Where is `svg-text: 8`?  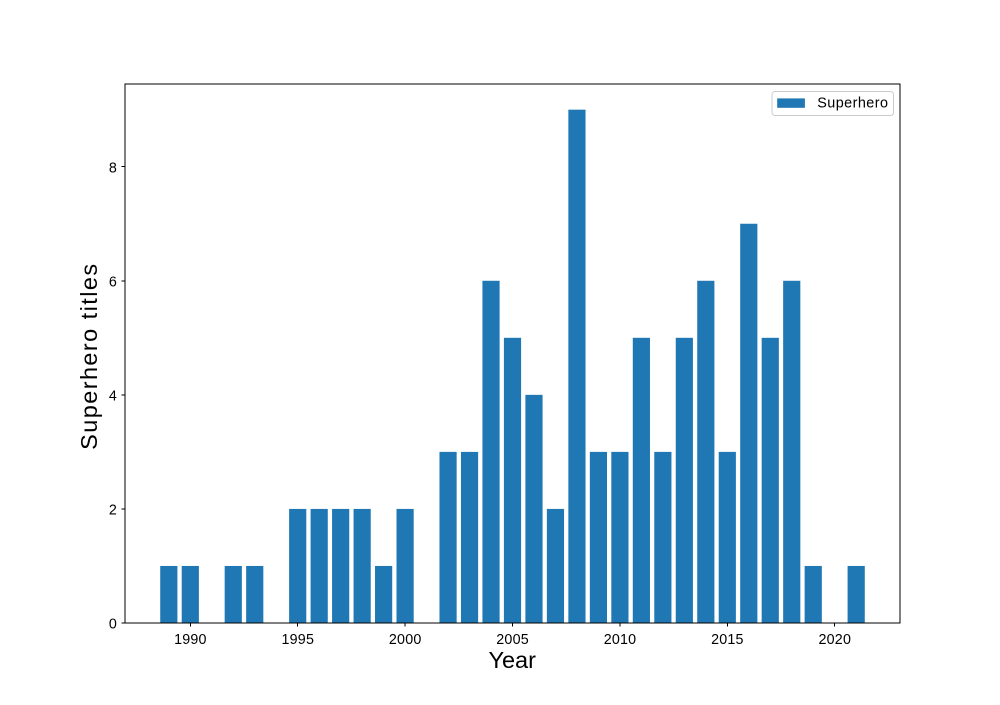
svg-text: 8 is located at coordinates (113, 168).